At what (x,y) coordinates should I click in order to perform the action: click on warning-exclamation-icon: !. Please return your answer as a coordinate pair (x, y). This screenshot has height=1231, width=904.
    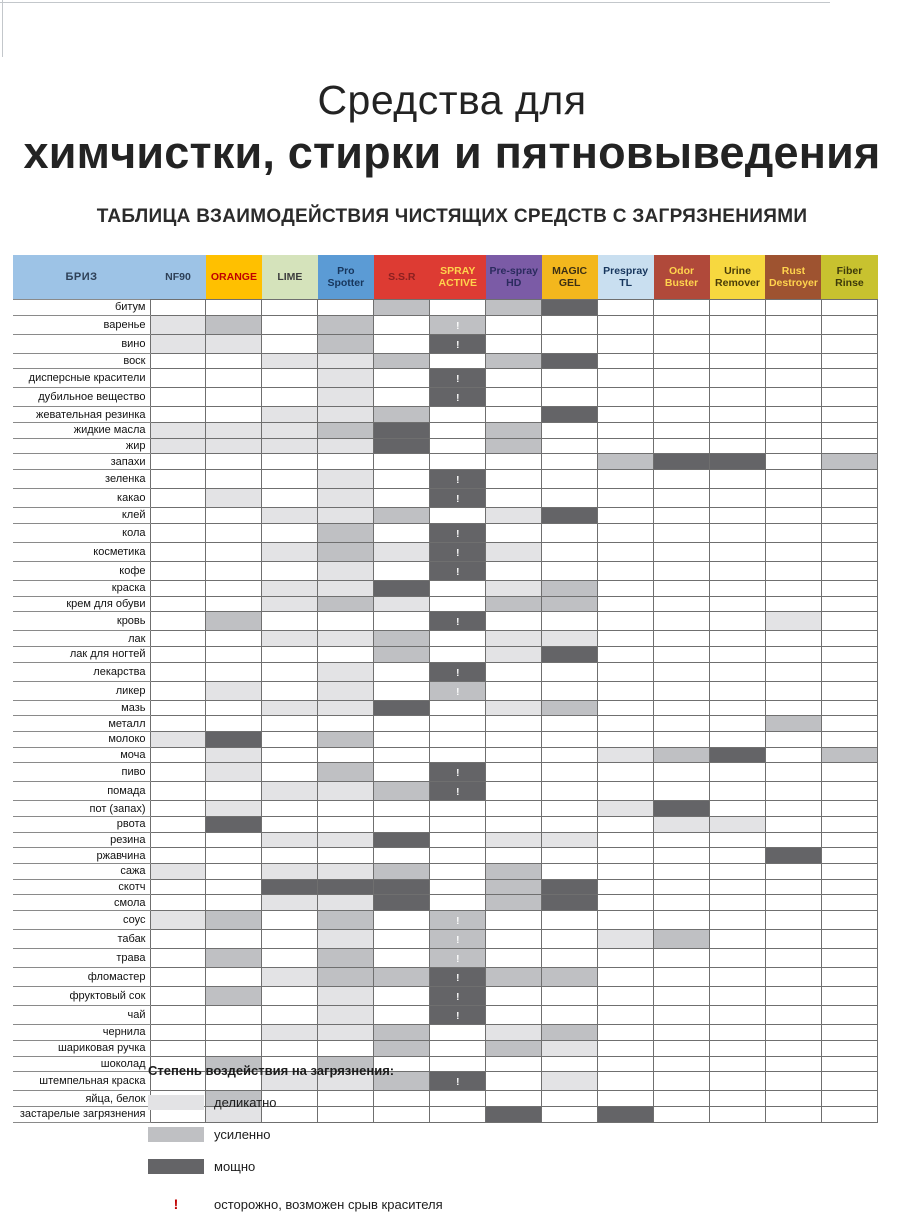
    Looking at the image, I should click on (176, 1204).